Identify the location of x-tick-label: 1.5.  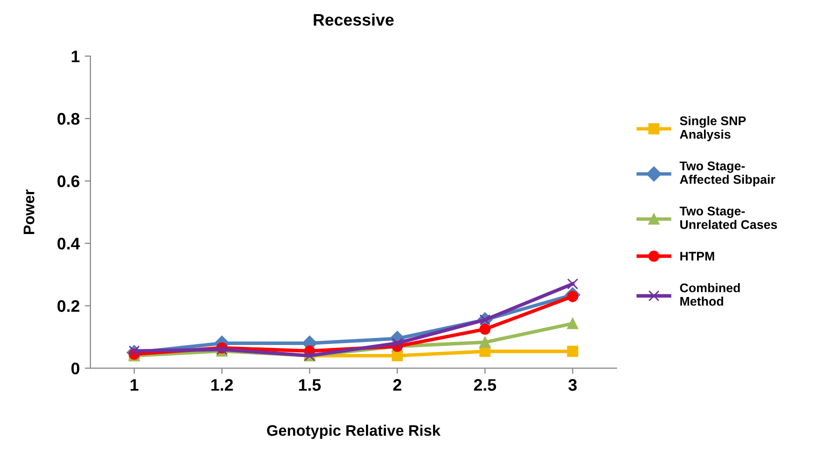
(310, 385).